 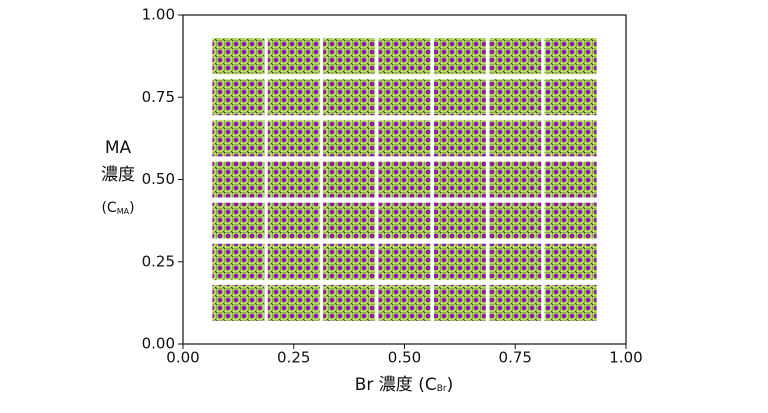 What do you see at coordinates (118, 175) in the screenshot?
I see `y-axis-label: 濃度` at bounding box center [118, 175].